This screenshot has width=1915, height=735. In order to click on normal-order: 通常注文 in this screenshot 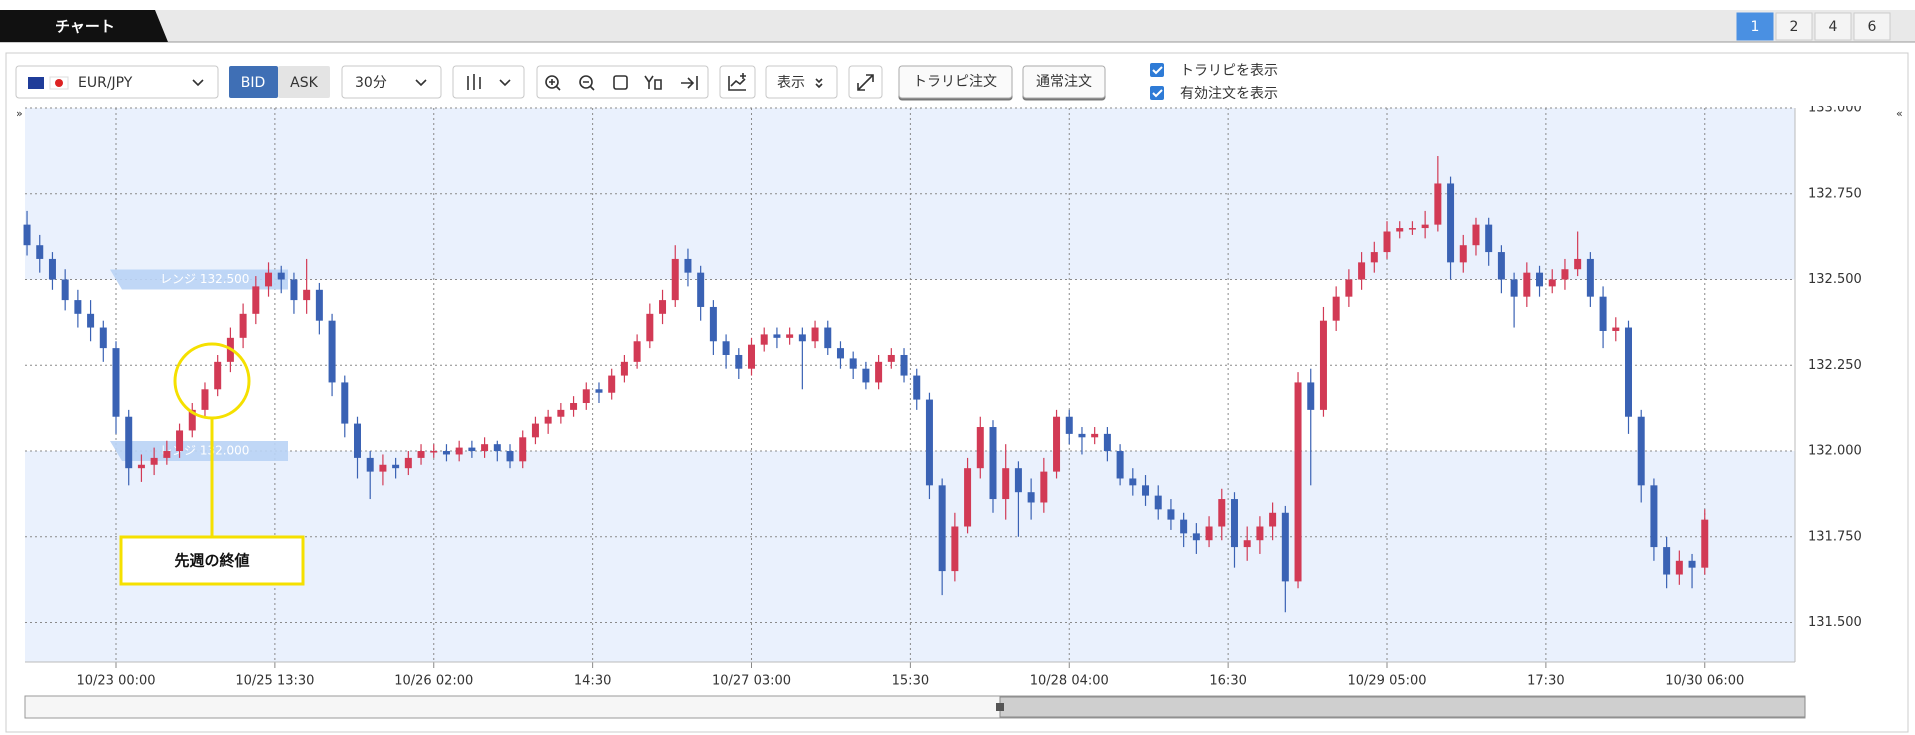, I will do `click(1064, 82)`.